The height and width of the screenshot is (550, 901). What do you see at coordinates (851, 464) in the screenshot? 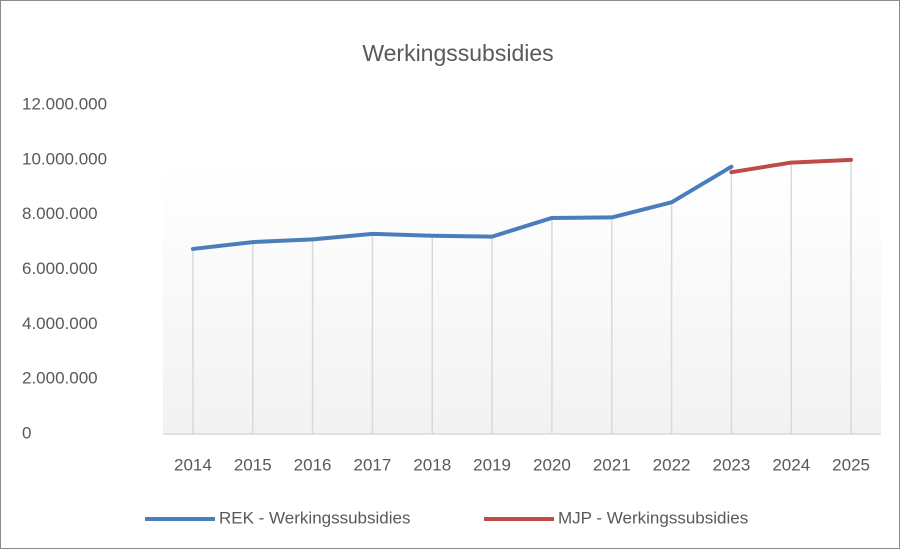
I see `x-tick-label: 2025` at bounding box center [851, 464].